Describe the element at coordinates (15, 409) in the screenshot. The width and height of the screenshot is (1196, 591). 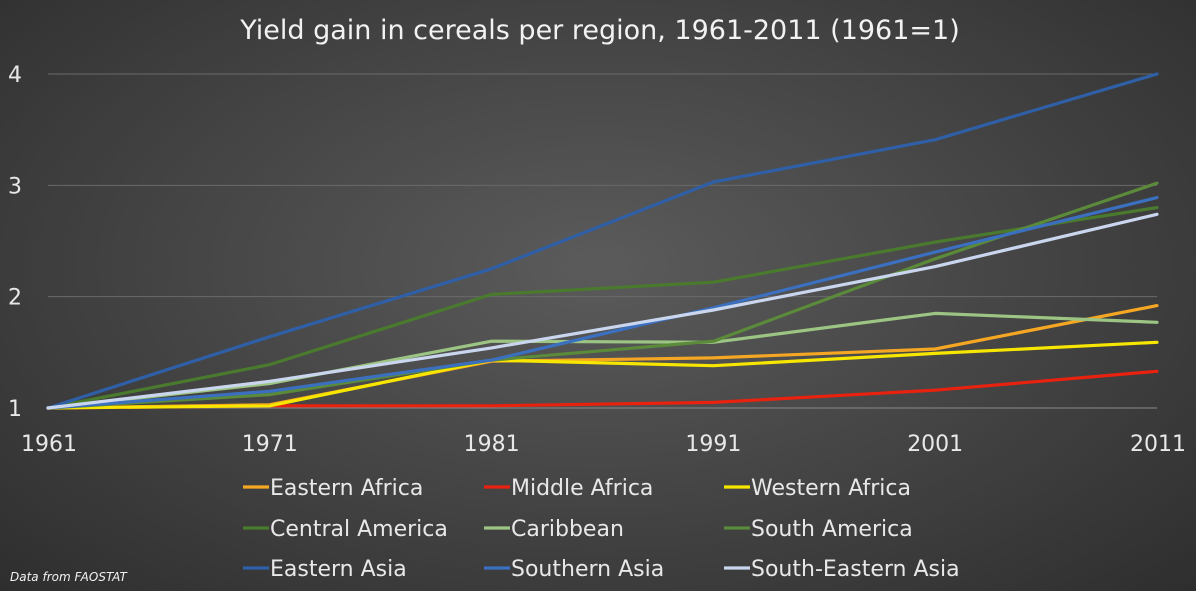
I see `y-tick-label: 1` at that location.